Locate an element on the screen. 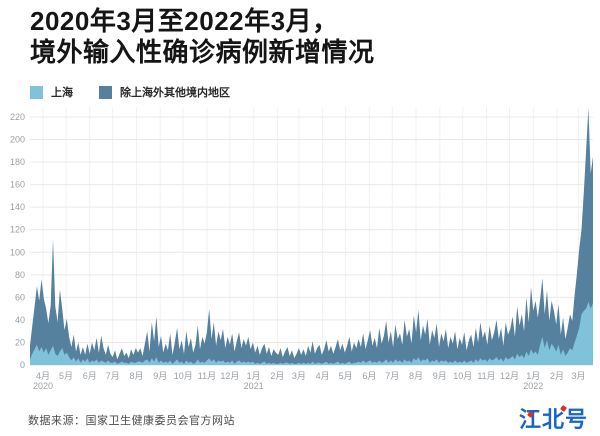 Image resolution: width=600 pixels, height=436 pixels. y-tick-label: 100 is located at coordinates (17, 252).